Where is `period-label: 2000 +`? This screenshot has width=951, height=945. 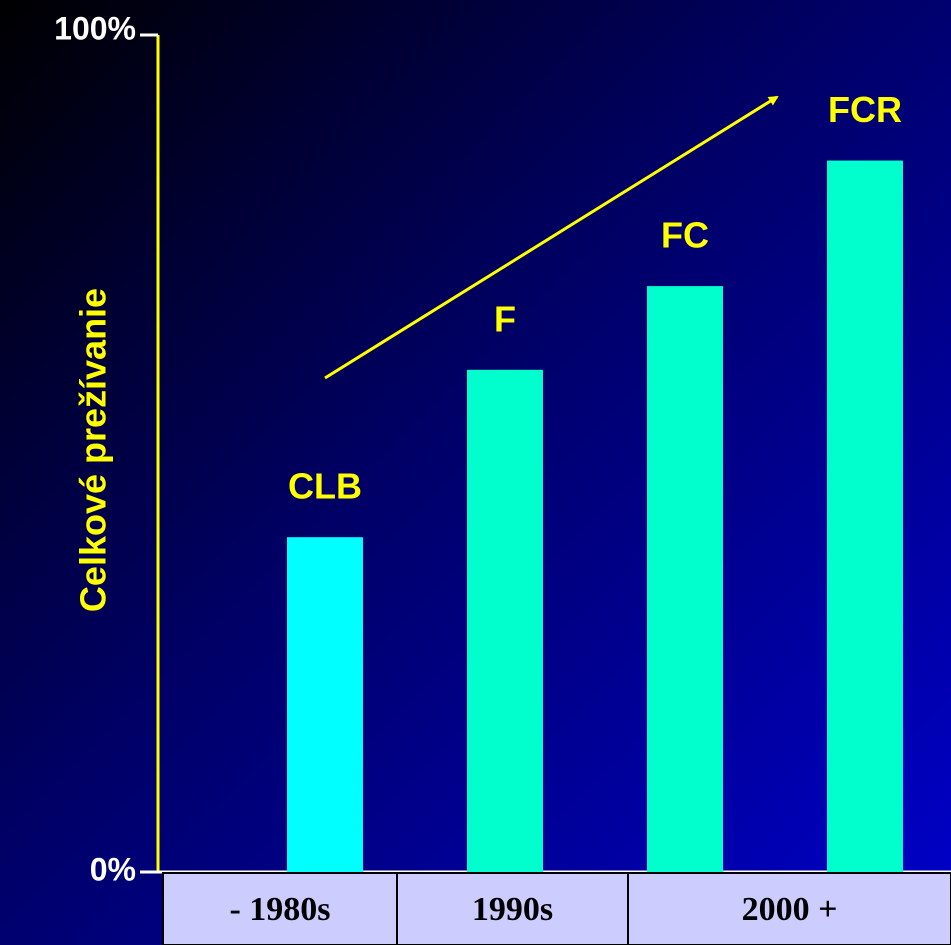 period-label: 2000 + is located at coordinates (790, 909).